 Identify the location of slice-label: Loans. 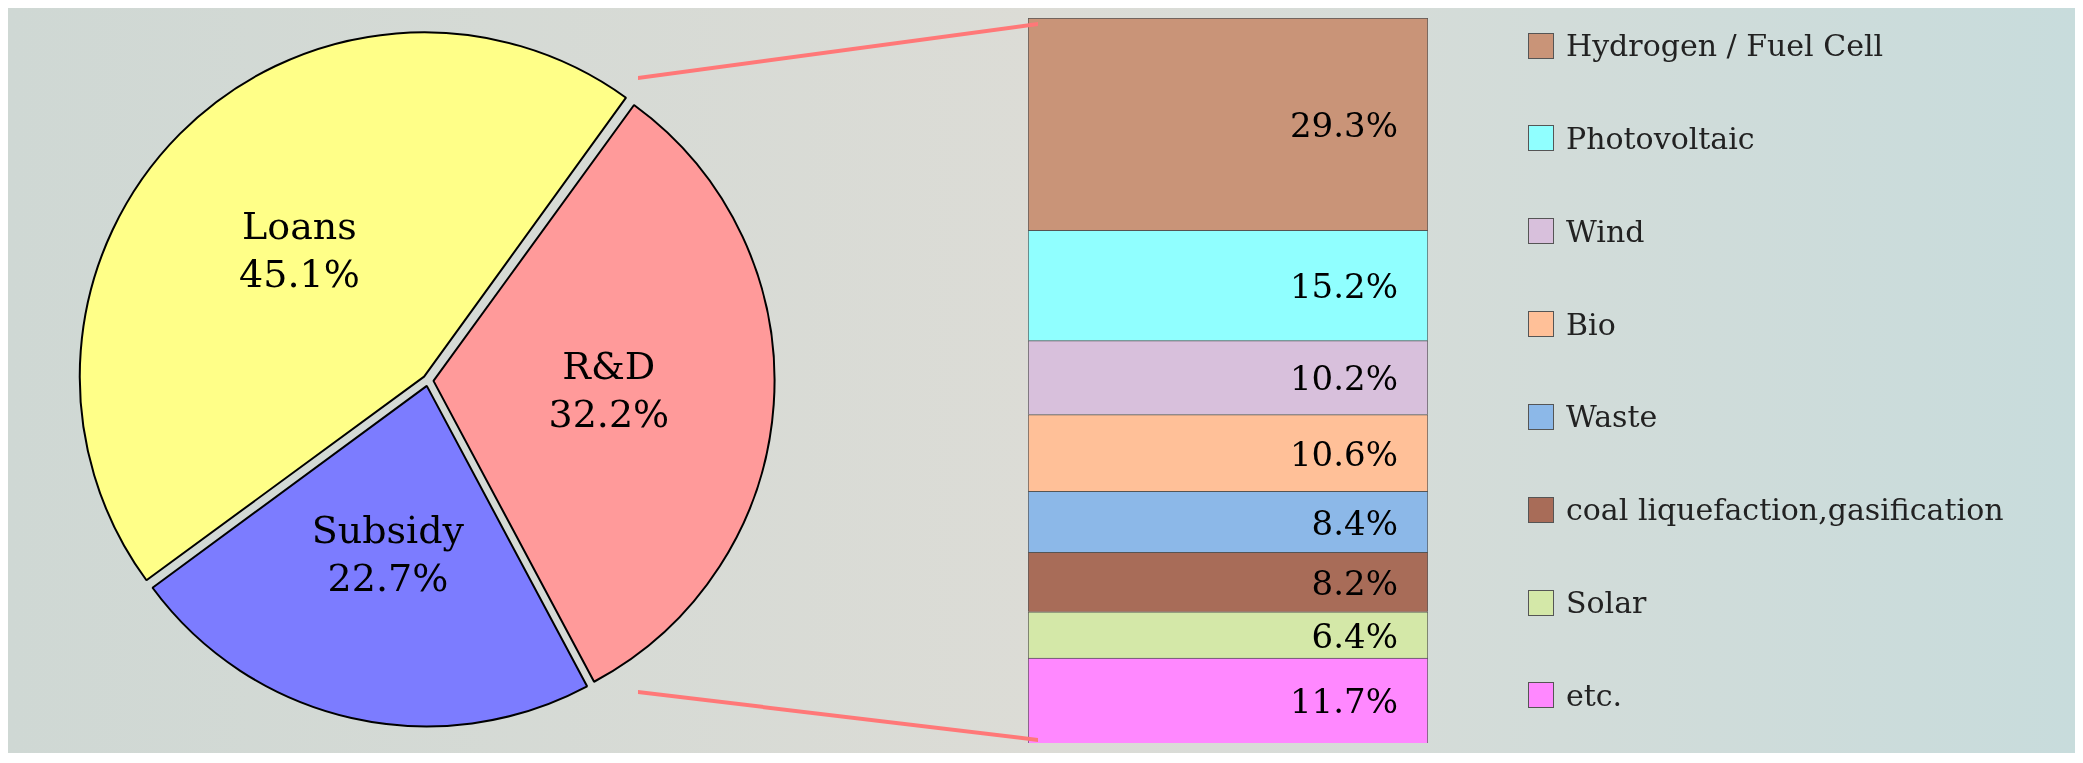
(299, 225).